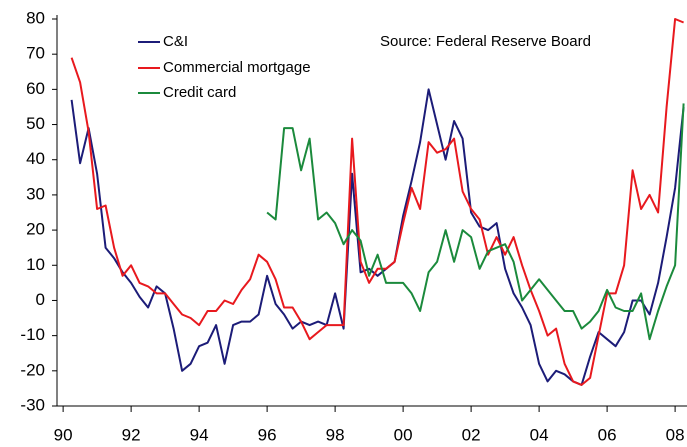  I want to click on legend-label: Commercial mortgage, so click(237, 67).